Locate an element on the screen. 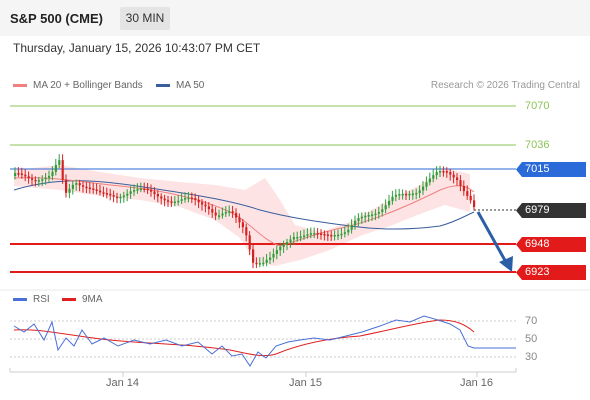  support-2-label: 6923 is located at coordinates (551, 272).